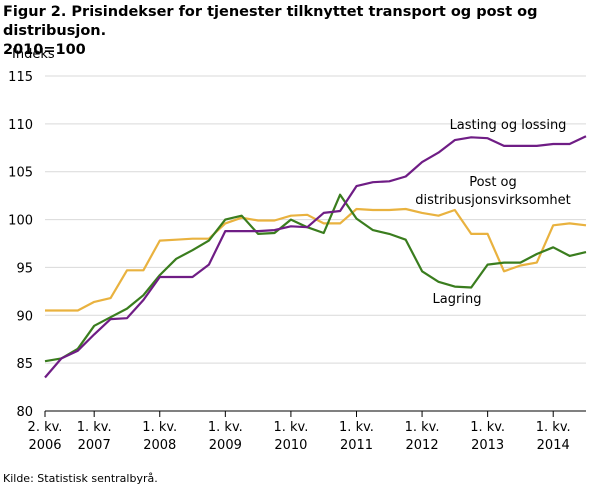 This screenshot has height=489, width=609. What do you see at coordinates (20, 173) in the screenshot?
I see `y-tick-label: 105` at bounding box center [20, 173].